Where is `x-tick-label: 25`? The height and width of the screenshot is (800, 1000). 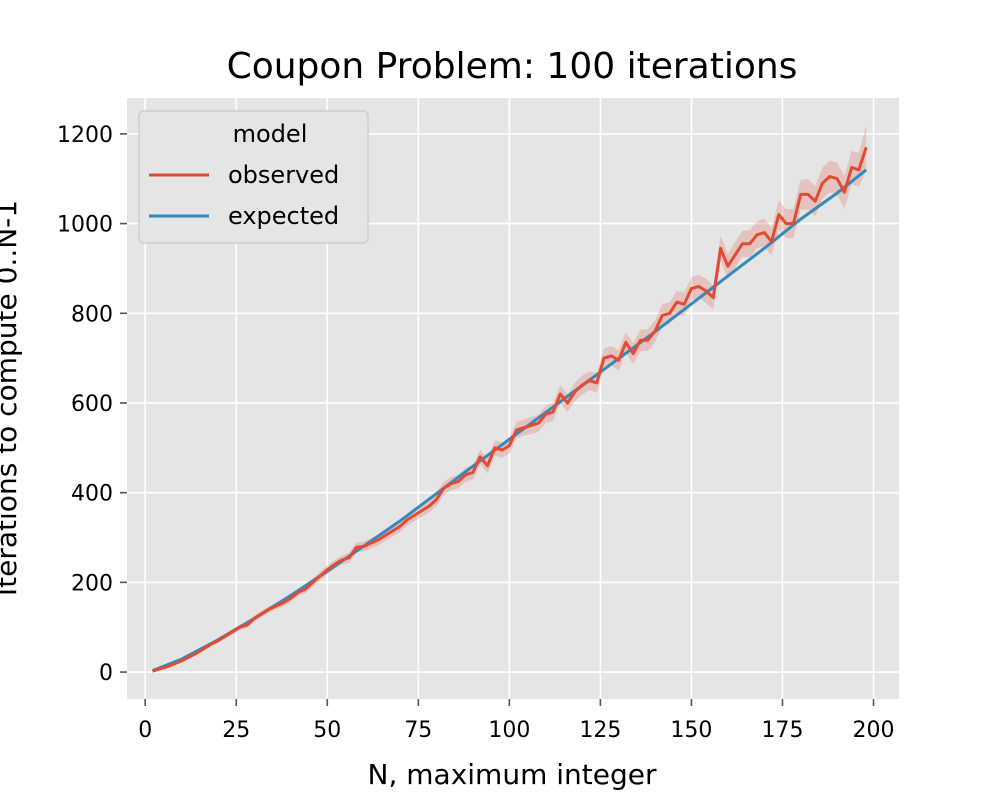 x-tick-label: 25 is located at coordinates (236, 730).